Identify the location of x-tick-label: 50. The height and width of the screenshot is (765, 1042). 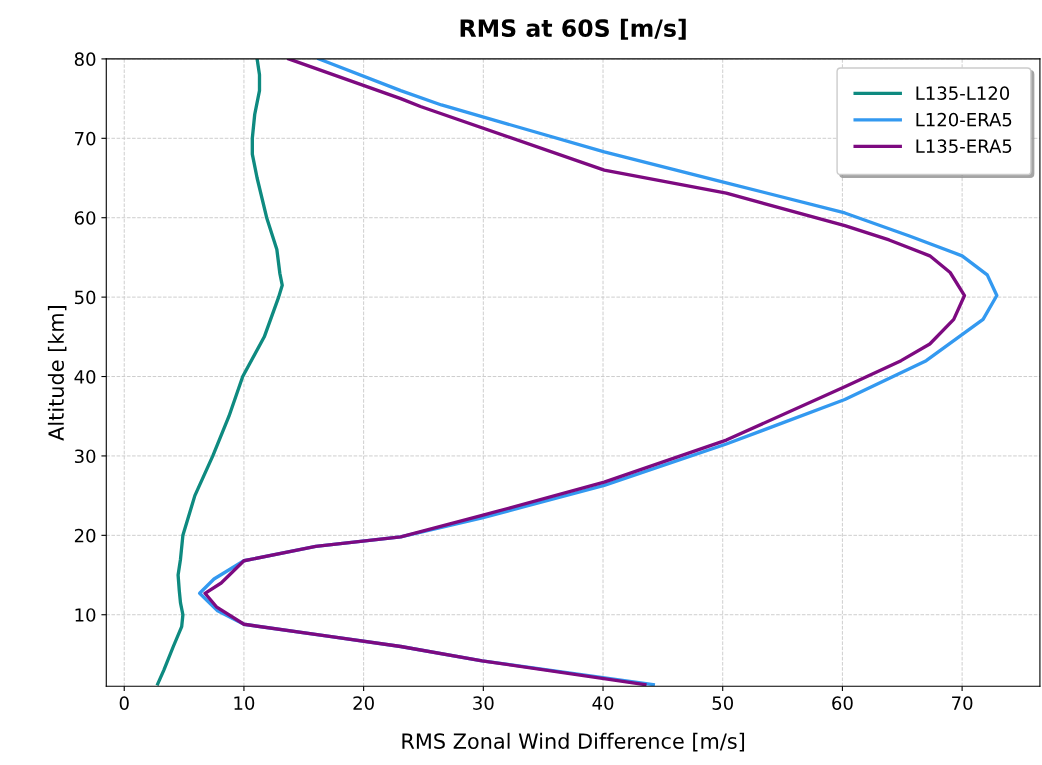
(723, 703).